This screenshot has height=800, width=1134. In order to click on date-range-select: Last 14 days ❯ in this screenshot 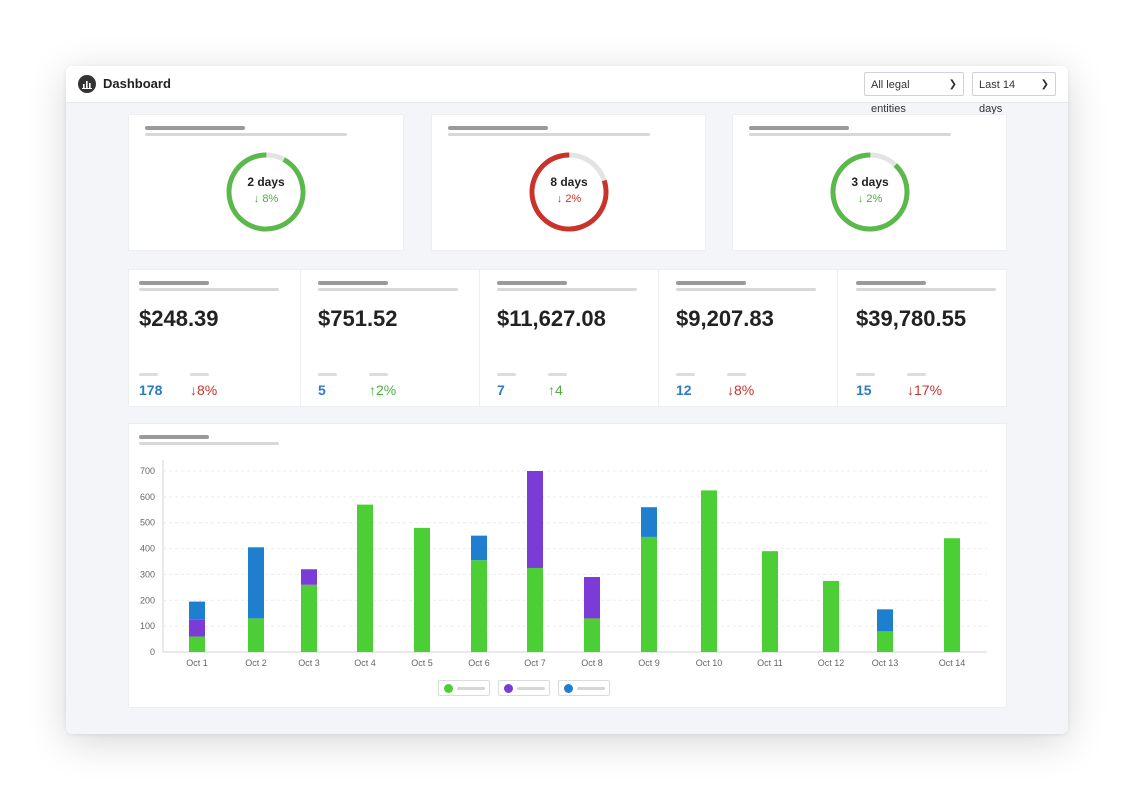, I will do `click(1014, 93)`.